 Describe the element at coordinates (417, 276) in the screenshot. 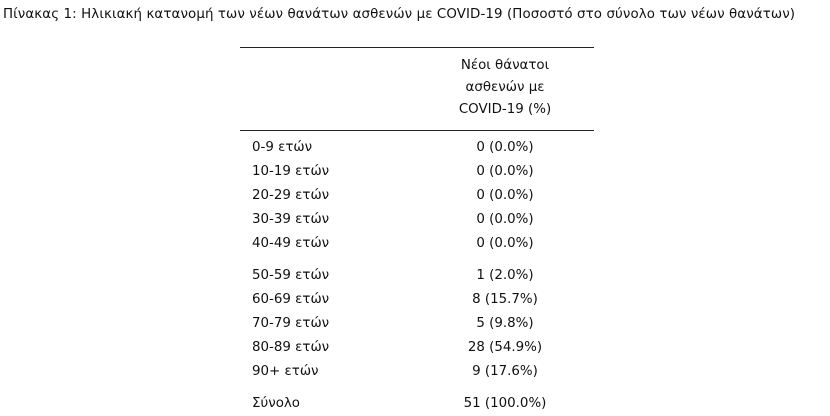

I see `table-row: 50-59 ετών 1 (2.0%)` at that location.